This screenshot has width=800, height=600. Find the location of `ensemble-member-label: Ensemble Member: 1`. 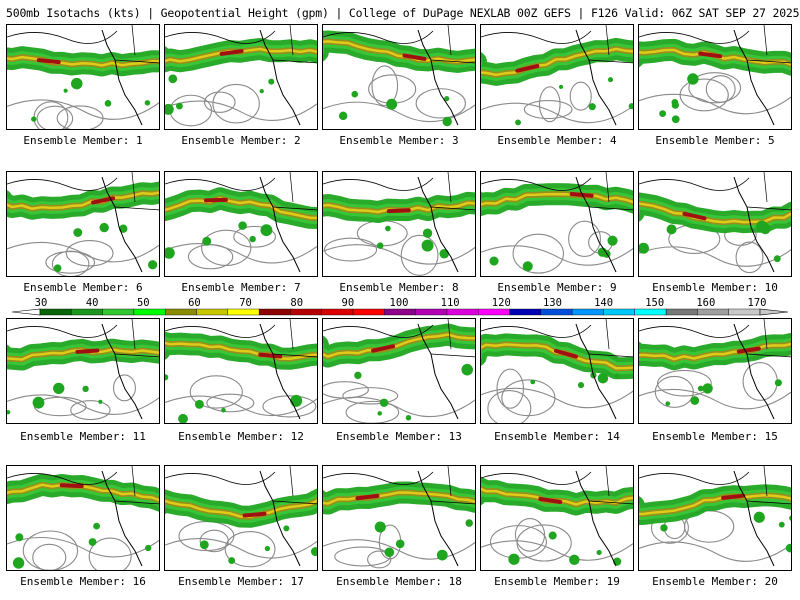

ensemble-member-label: Ensemble Member: 1 is located at coordinates (83, 140).